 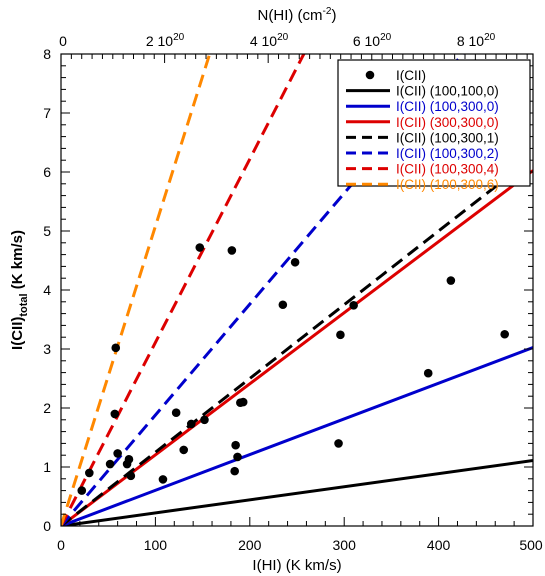 I want to click on y-tick-label: 7, so click(x=47, y=113).